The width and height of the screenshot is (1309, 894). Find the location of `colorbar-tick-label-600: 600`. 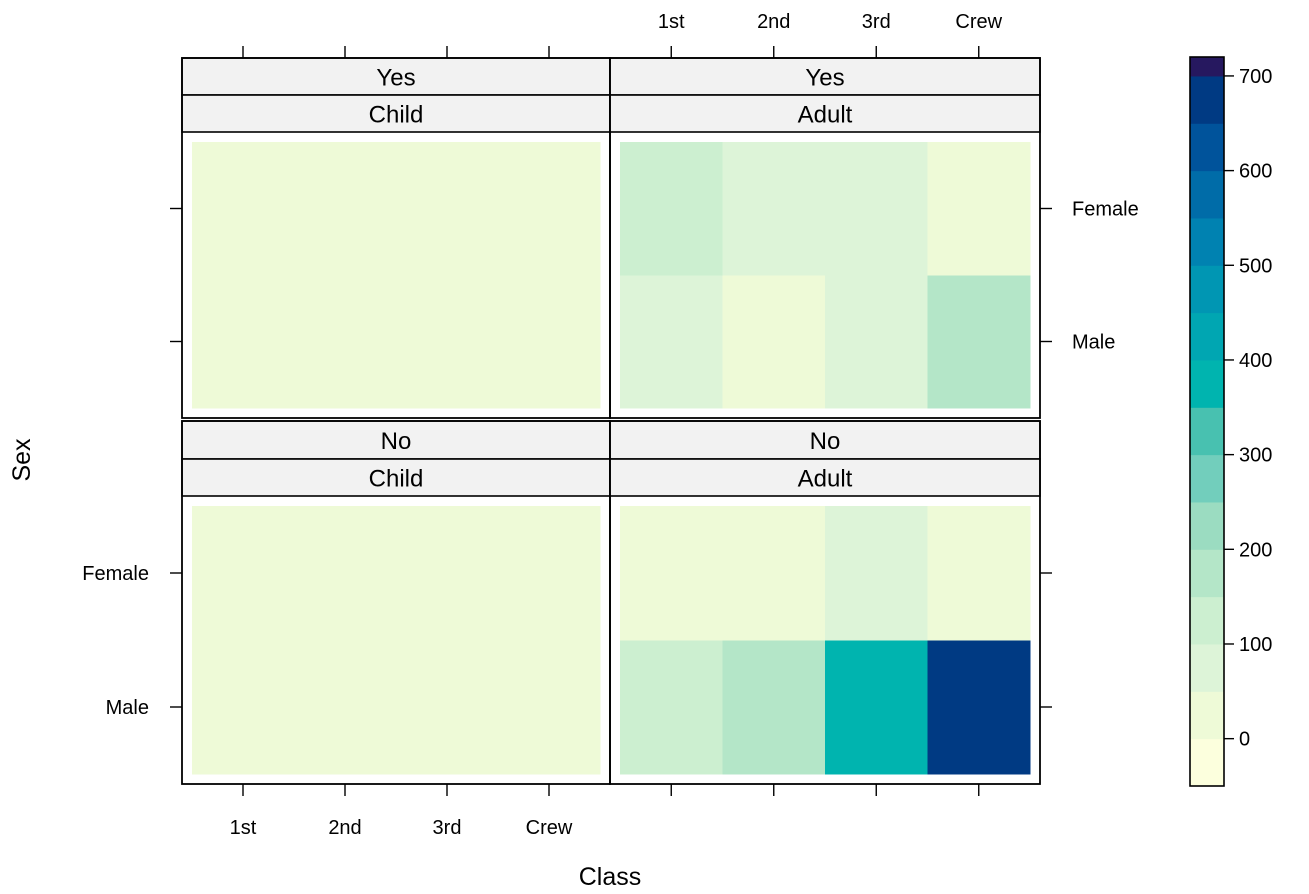

colorbar-tick-label-600: 600 is located at coordinates (1255, 172).